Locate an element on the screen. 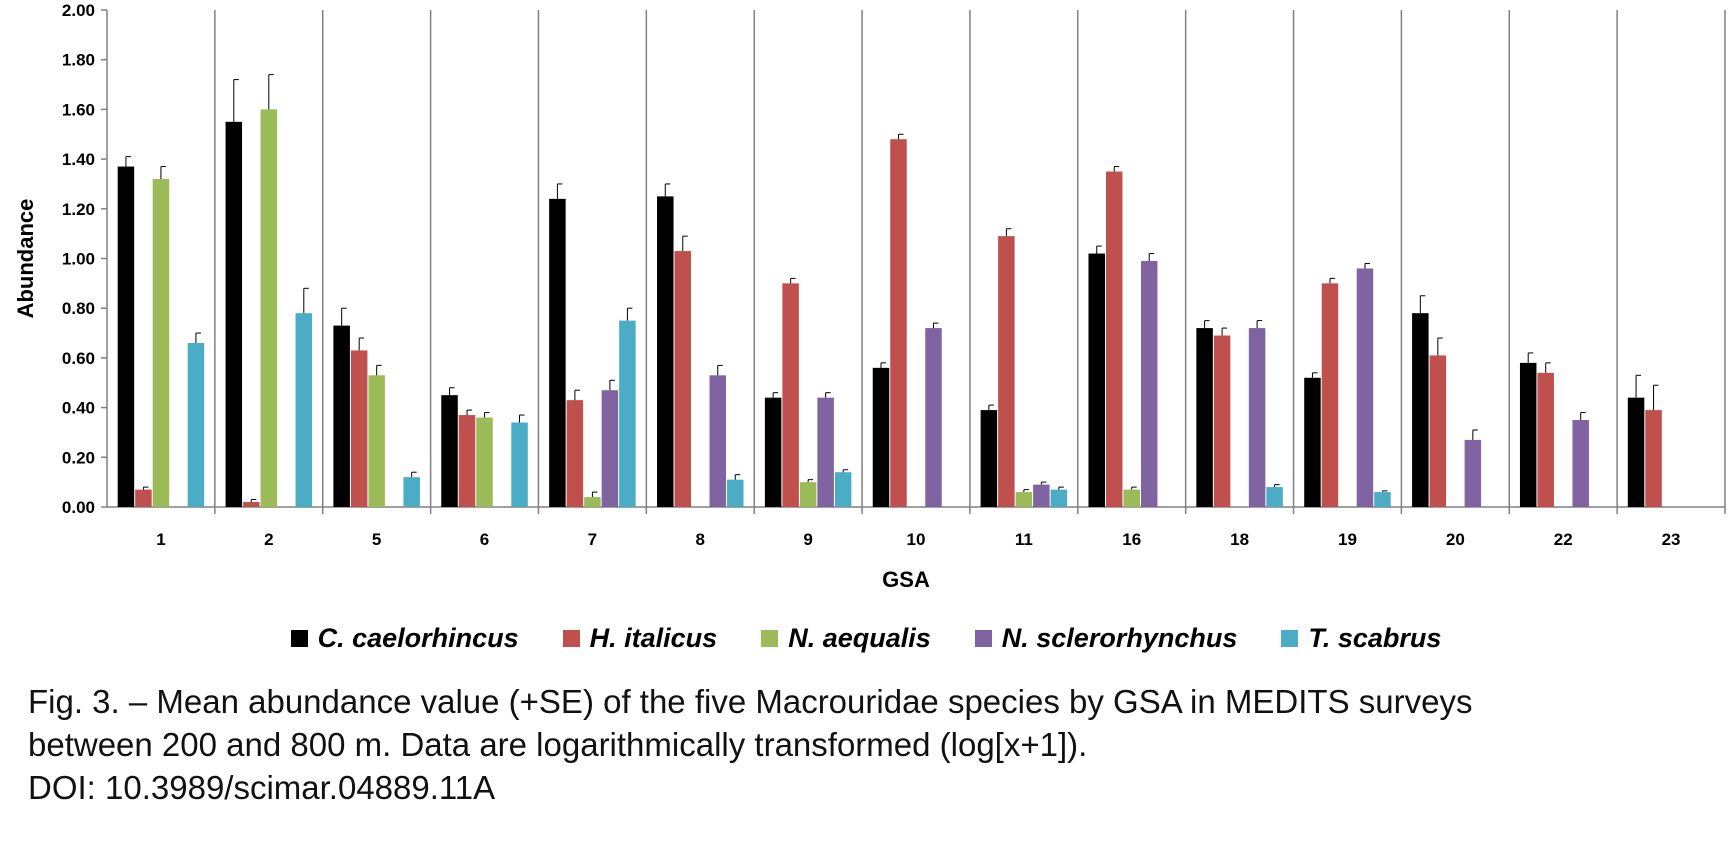  y-tick-label: 0.00 is located at coordinates (78, 507).